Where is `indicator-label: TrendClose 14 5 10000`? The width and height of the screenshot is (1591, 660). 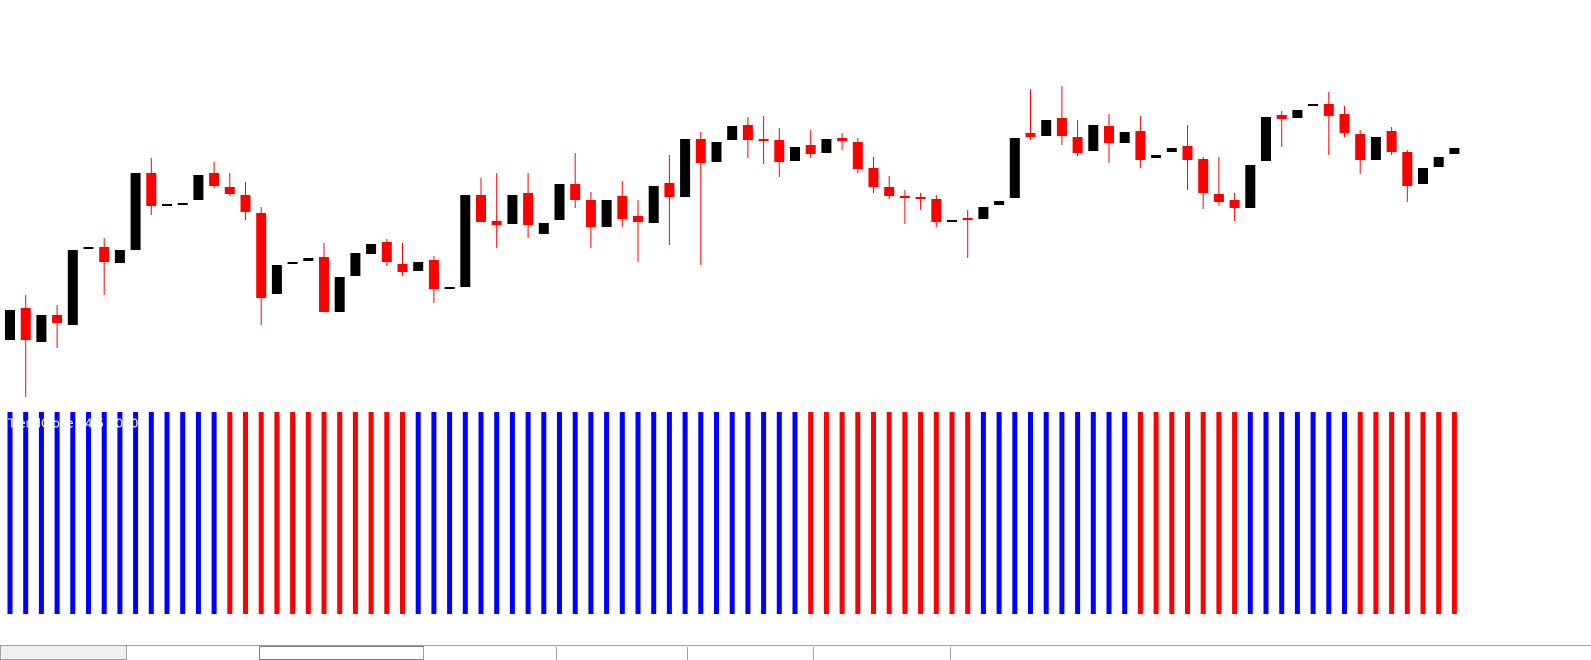
indicator-label: TrendClose 14 5 10000 is located at coordinates (76, 424).